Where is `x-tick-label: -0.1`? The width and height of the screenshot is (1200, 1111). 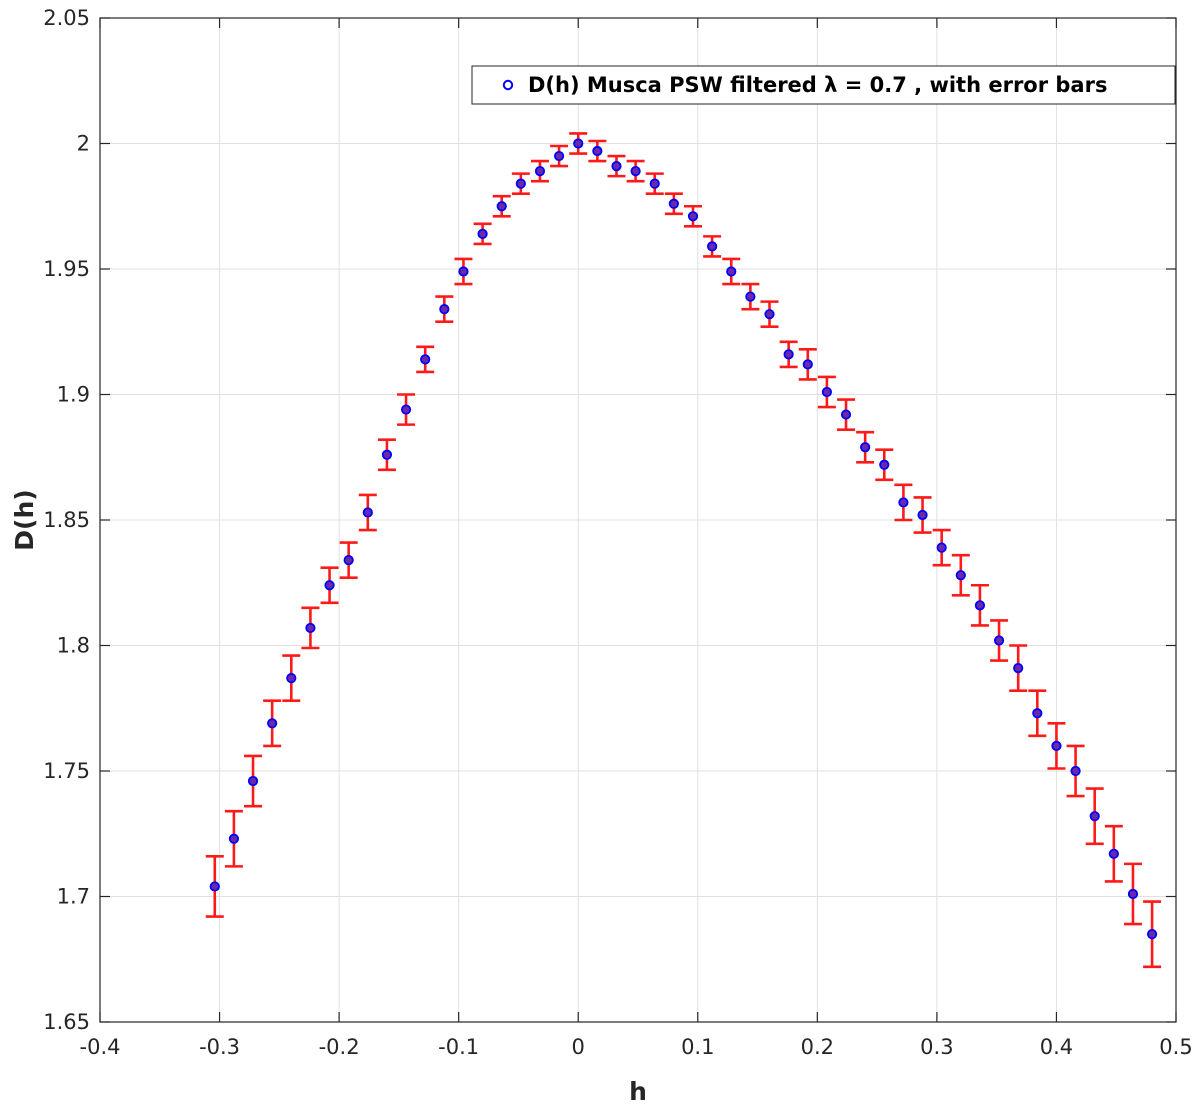 x-tick-label: -0.1 is located at coordinates (458, 1047).